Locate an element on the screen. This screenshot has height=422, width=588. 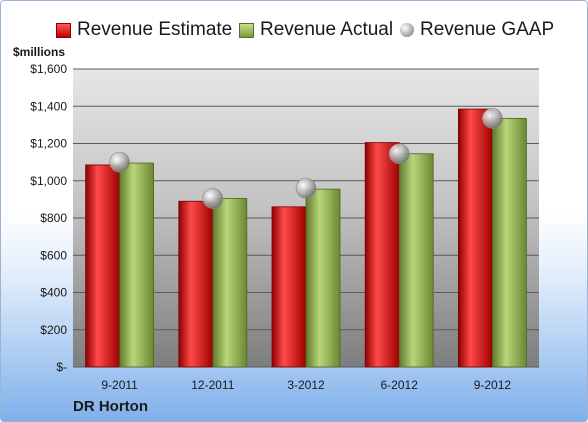
x-tick-label: 9-2011 is located at coordinates (119, 385).